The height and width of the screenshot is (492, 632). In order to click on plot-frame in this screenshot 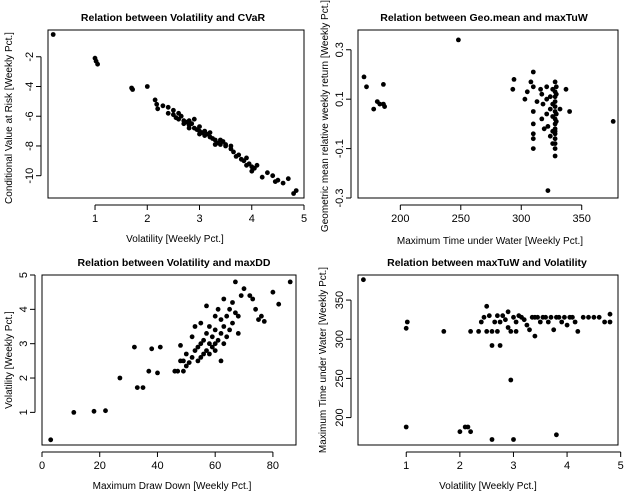, I will do `click(169, 360)`.